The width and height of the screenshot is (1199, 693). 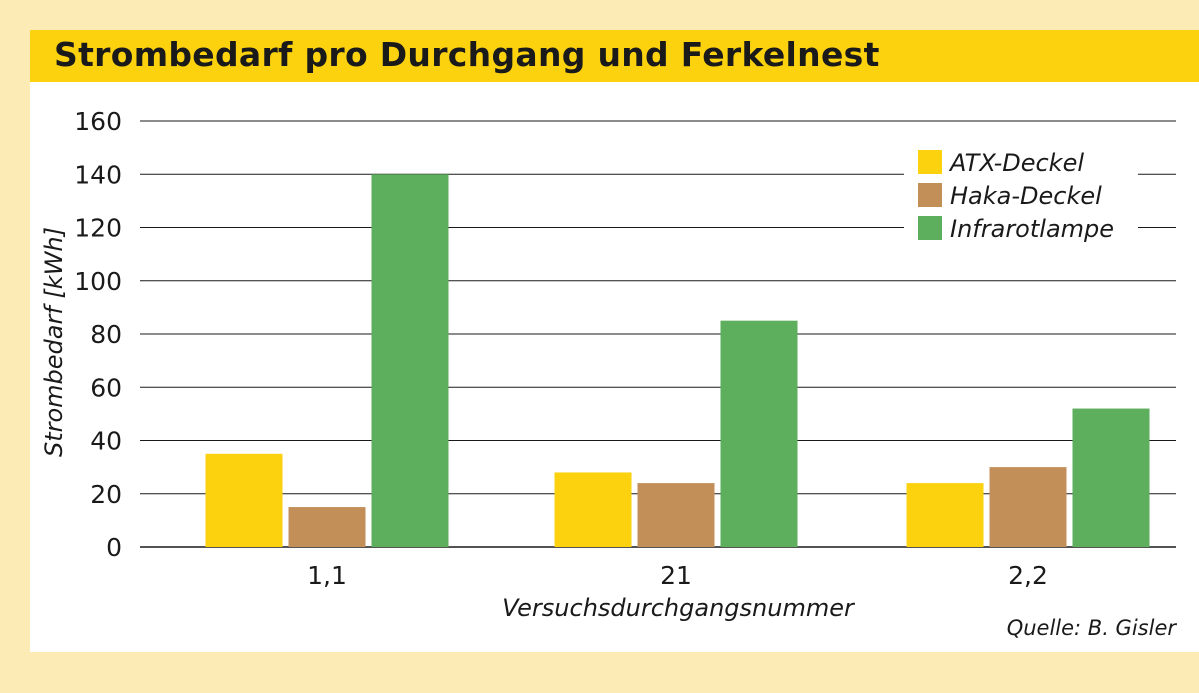 I want to click on x-category-labels: 1,1 21 2,2, so click(x=677, y=575).